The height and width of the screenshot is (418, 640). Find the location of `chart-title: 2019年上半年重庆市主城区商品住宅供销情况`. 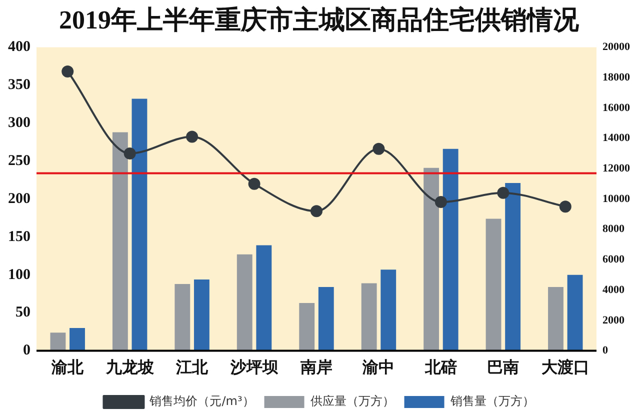

chart-title: 2019年上半年重庆市主城区商品住宅供销情况 is located at coordinates (319, 19).